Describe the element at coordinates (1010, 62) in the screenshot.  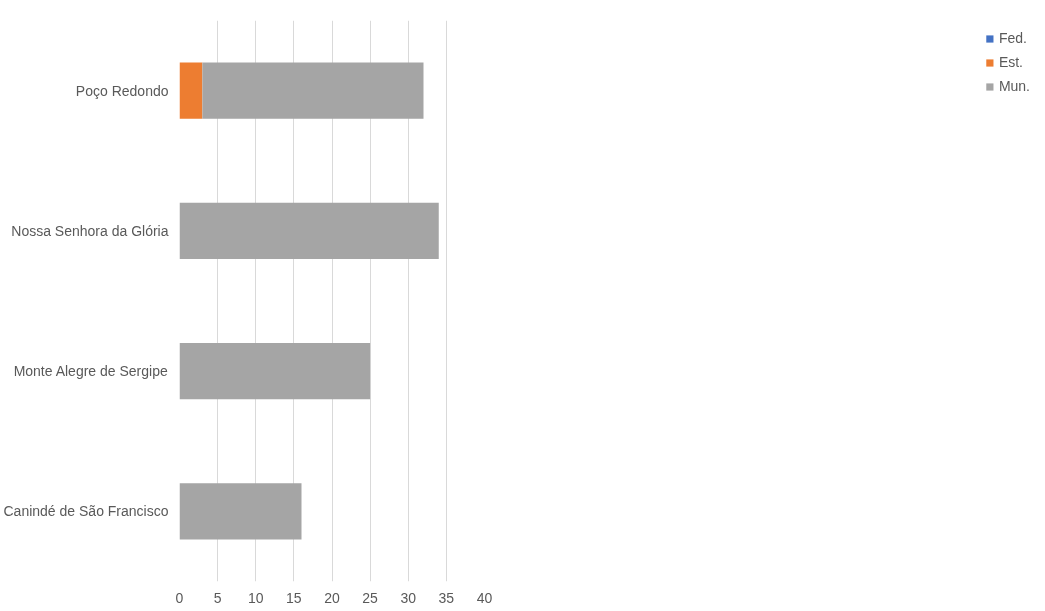
I see `legend-label: Est.` at that location.